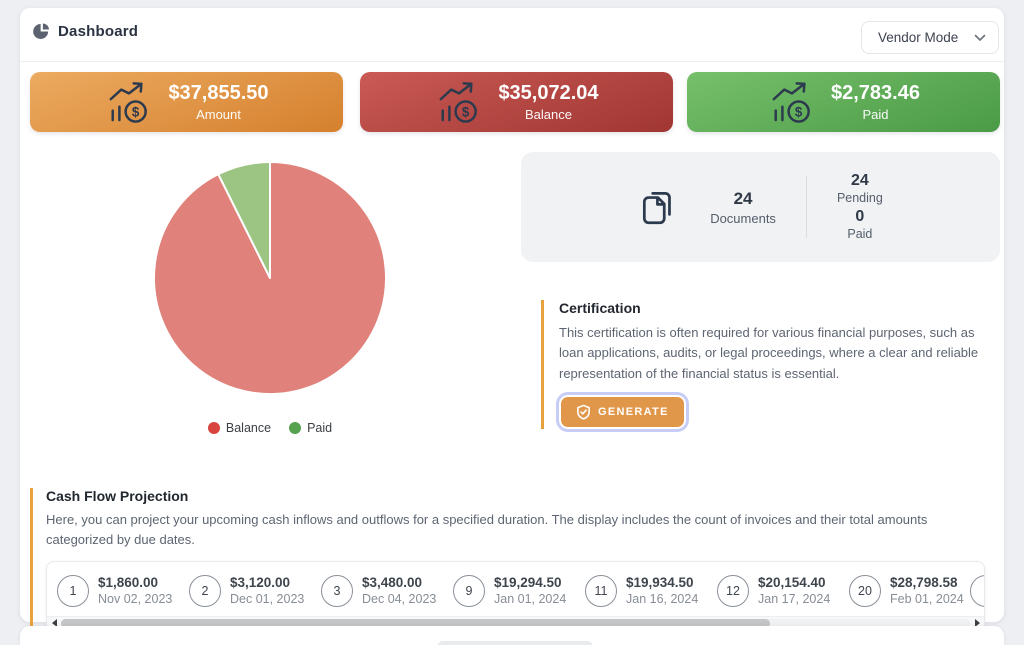 The height and width of the screenshot is (645, 1024). Describe the element at coordinates (54, 623) in the screenshot. I see `scroll-left-arrow-icon` at that location.